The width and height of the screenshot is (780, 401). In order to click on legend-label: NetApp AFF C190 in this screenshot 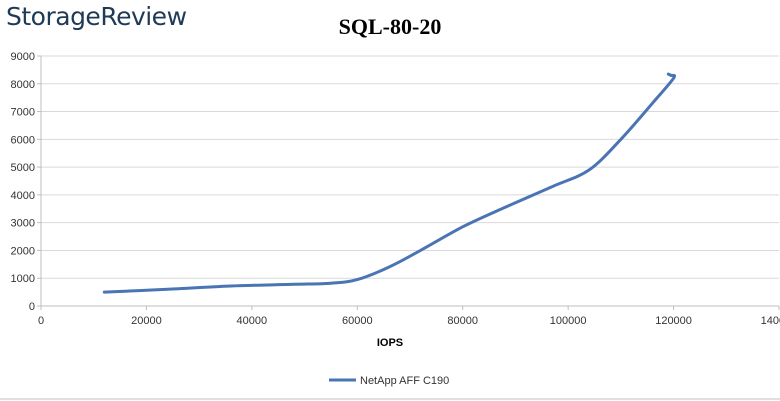, I will do `click(404, 381)`.